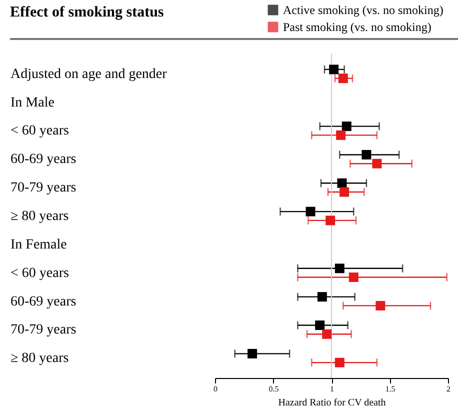 This screenshot has width=458, height=409. What do you see at coordinates (216, 389) in the screenshot?
I see `x-tick-label: 0` at bounding box center [216, 389].